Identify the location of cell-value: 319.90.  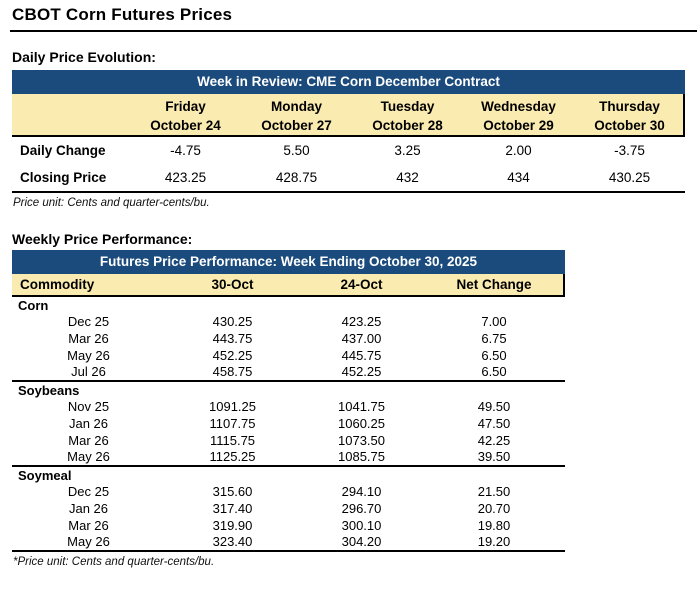
(232, 525).